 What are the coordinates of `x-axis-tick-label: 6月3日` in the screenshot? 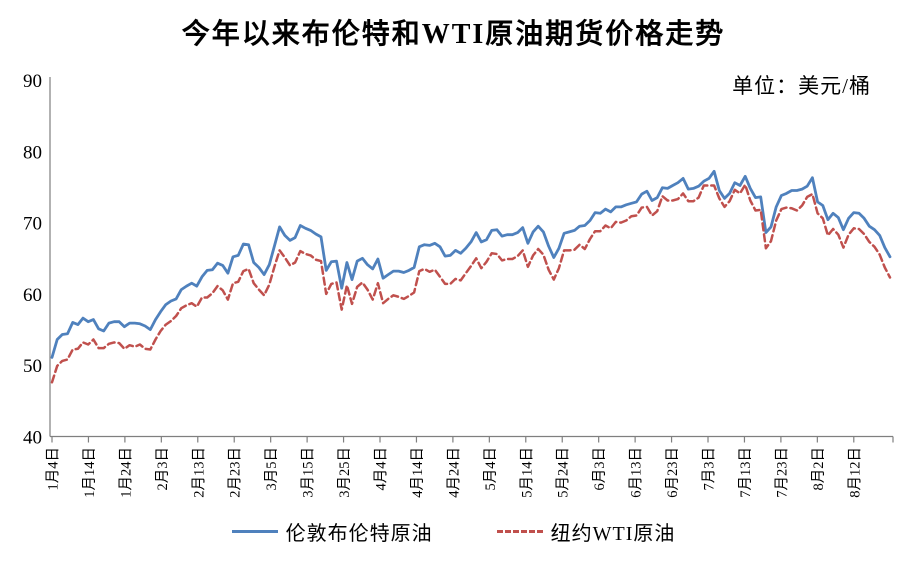 It's located at (600, 469).